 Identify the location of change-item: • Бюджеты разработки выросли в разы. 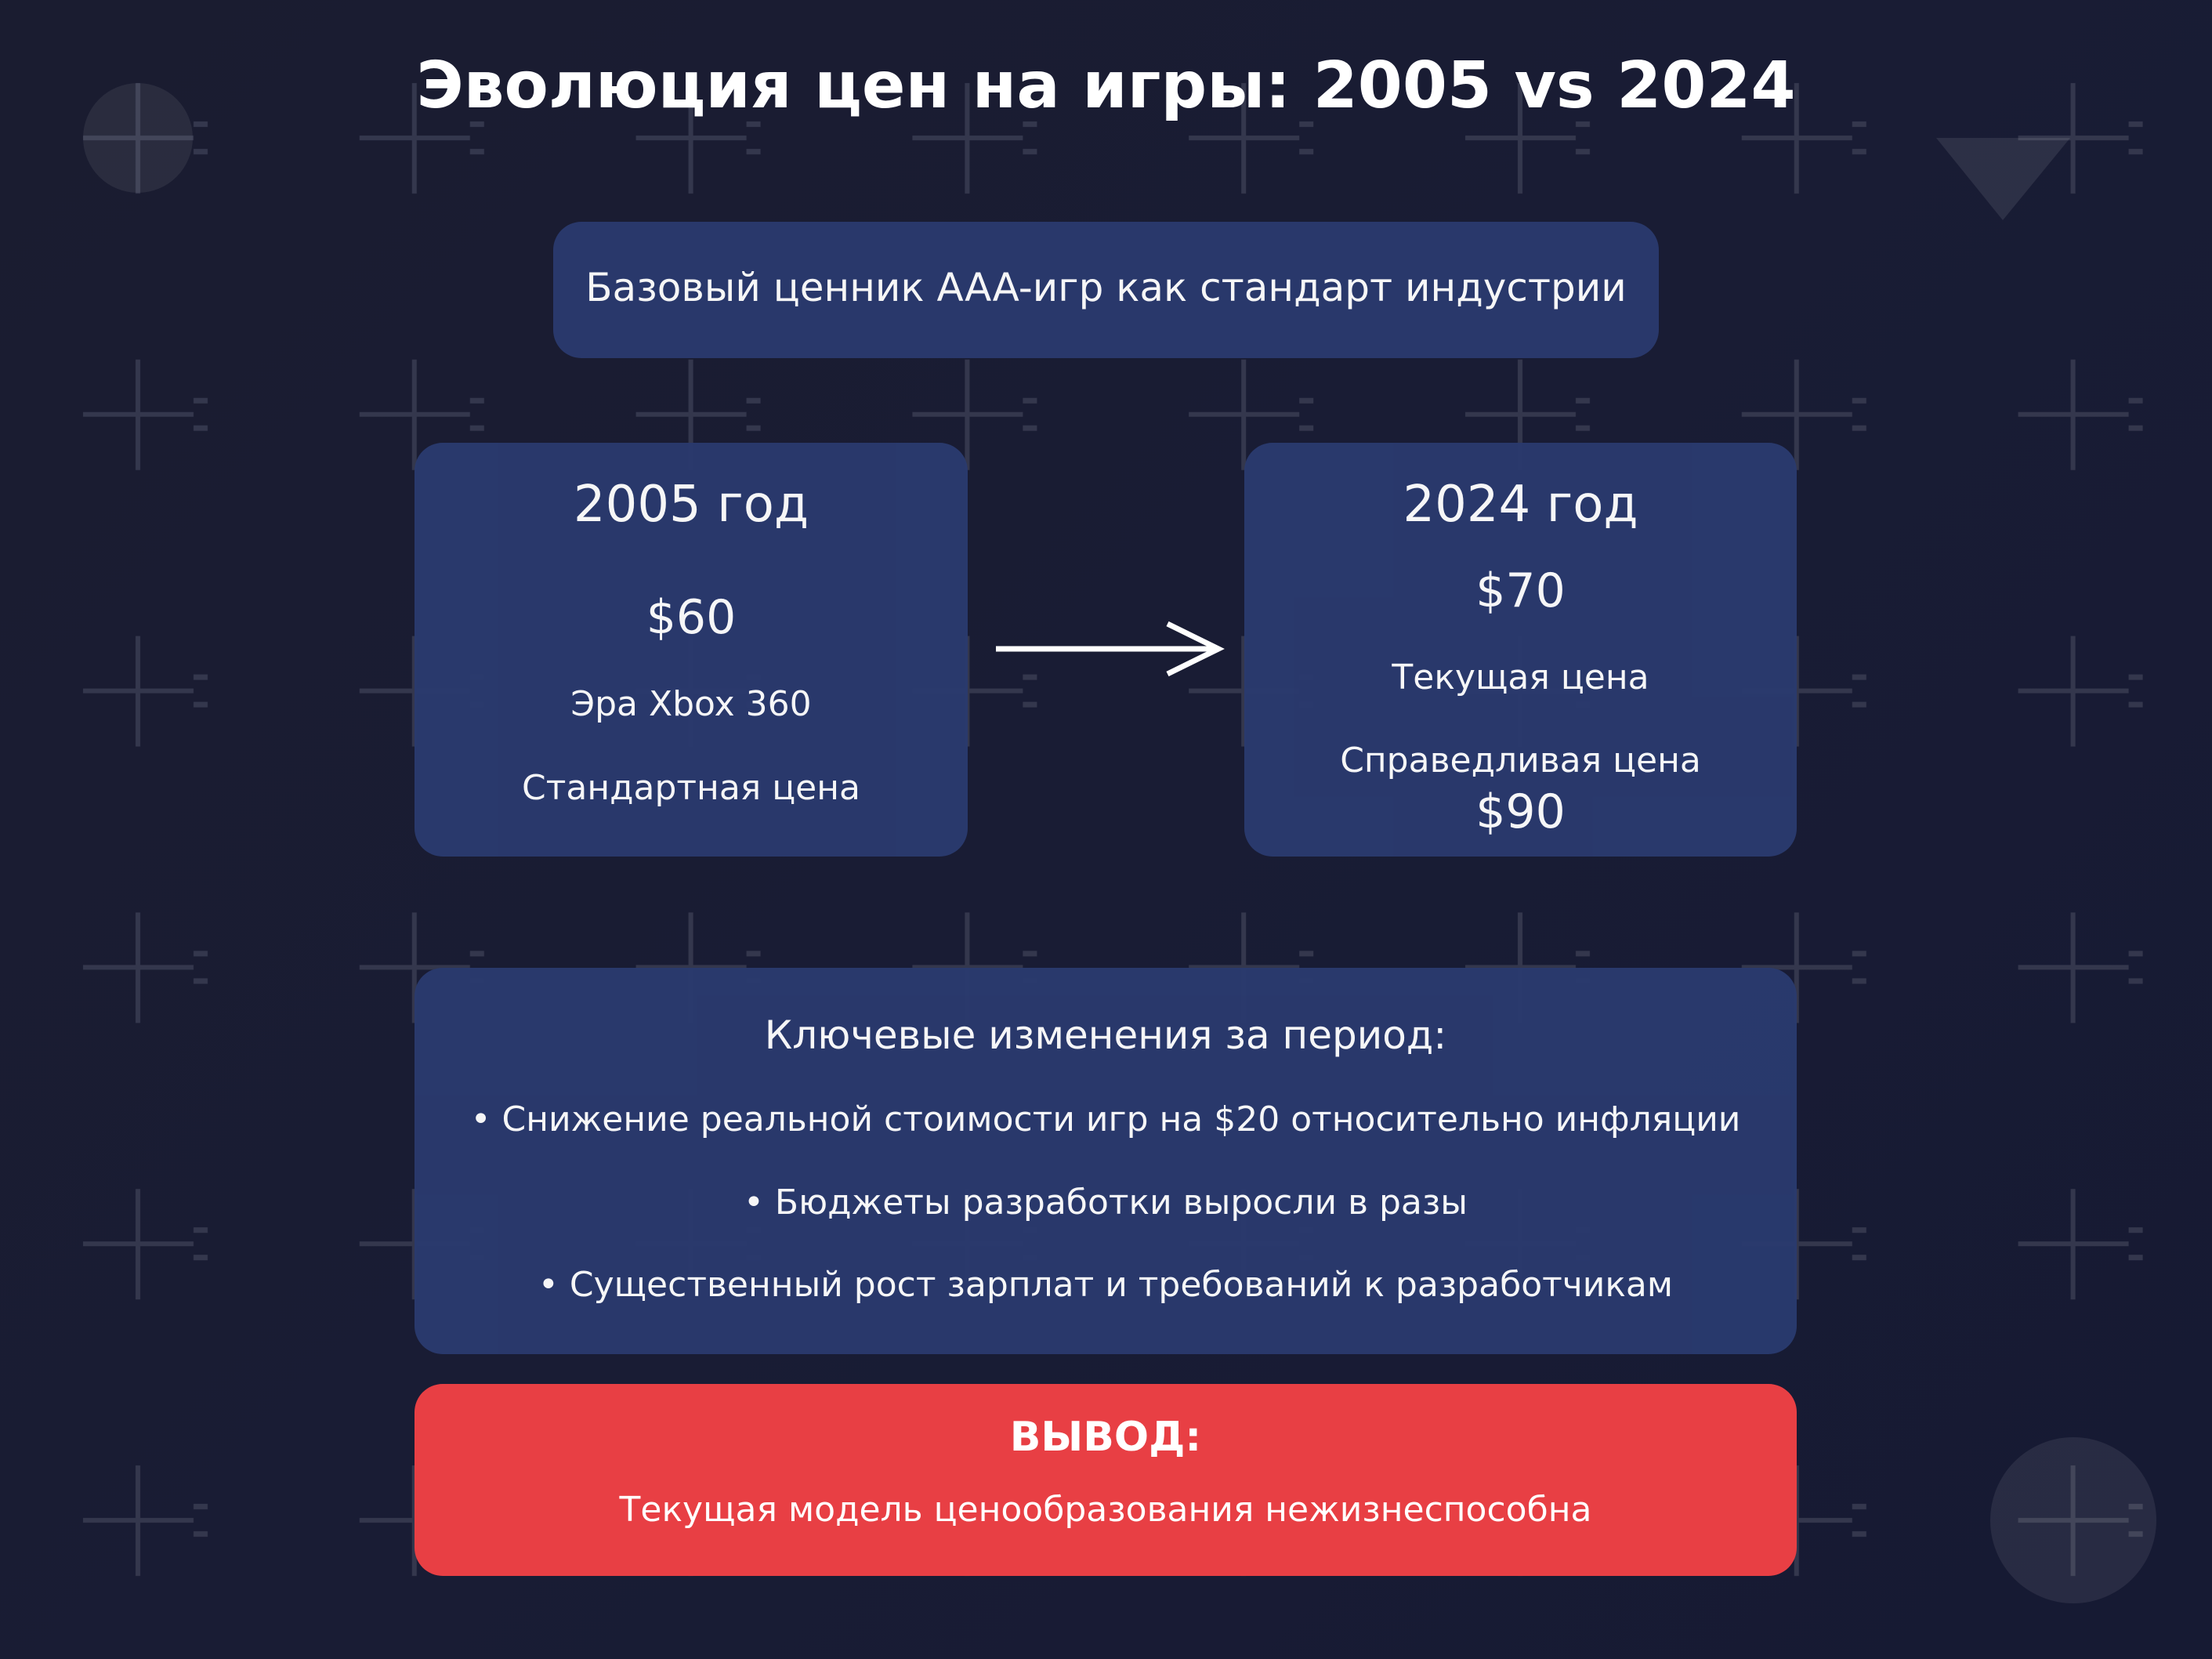
(1105, 1203).